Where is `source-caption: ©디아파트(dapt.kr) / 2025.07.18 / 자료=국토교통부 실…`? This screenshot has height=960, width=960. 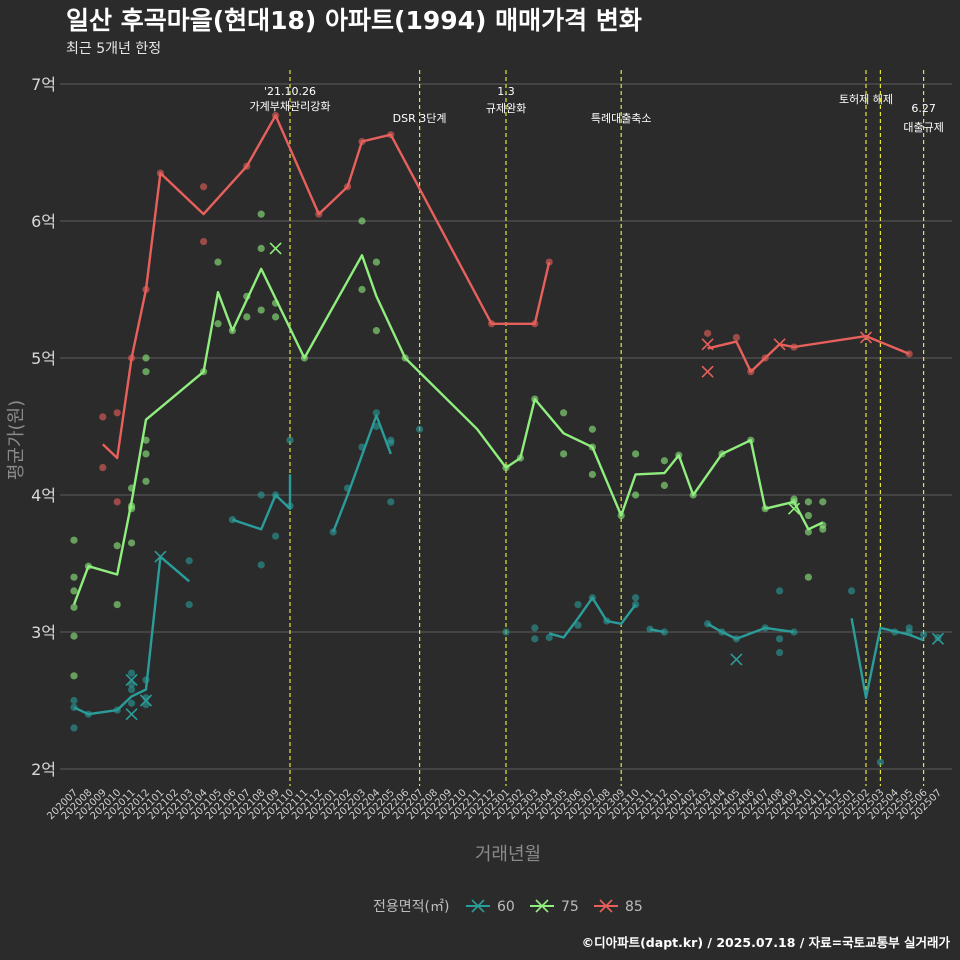
source-caption: ©디아파트(dapt.kr) / 2025.07.18 / 자료=국토교통부 실… is located at coordinates (766, 942).